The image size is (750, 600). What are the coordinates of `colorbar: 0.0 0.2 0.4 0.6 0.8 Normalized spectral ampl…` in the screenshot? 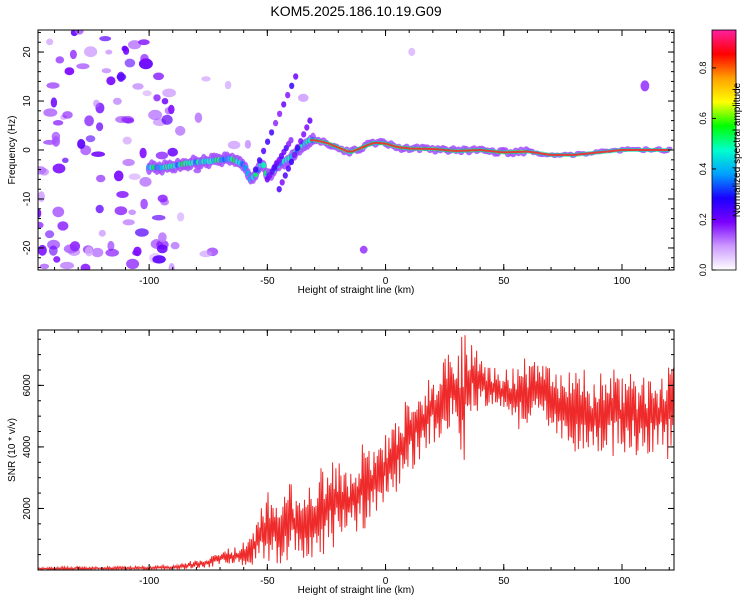 It's located at (720, 153).